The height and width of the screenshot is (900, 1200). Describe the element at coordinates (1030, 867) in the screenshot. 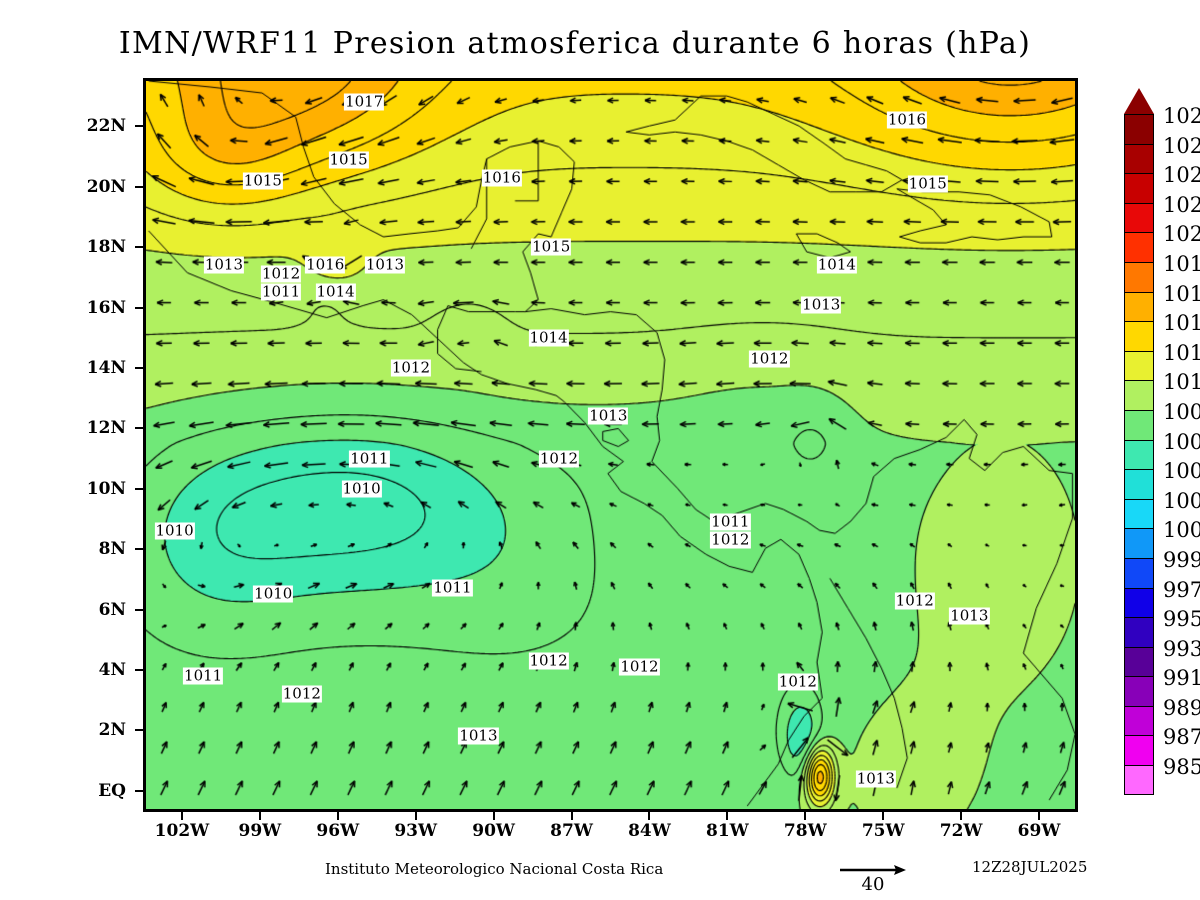

I see `footer-valid-time: 12Z28JUL2025` at that location.